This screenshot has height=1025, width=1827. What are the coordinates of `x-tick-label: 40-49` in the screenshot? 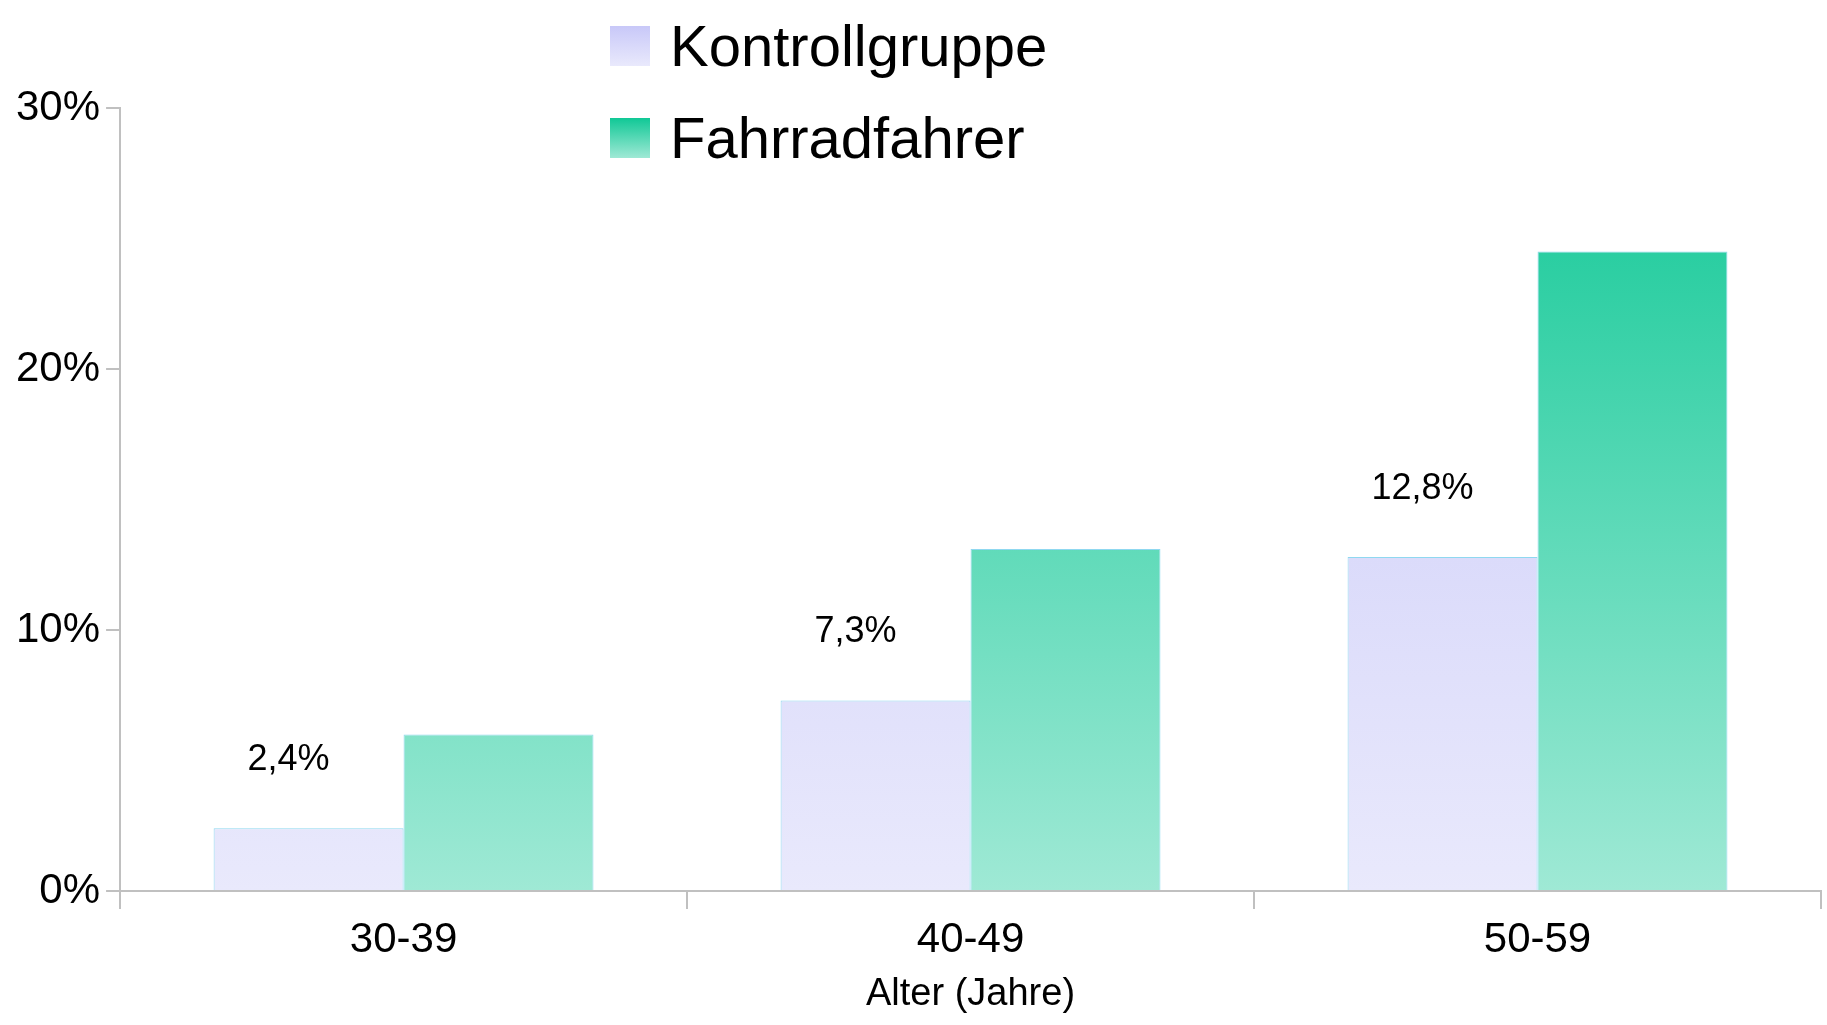 It's located at (970, 937).